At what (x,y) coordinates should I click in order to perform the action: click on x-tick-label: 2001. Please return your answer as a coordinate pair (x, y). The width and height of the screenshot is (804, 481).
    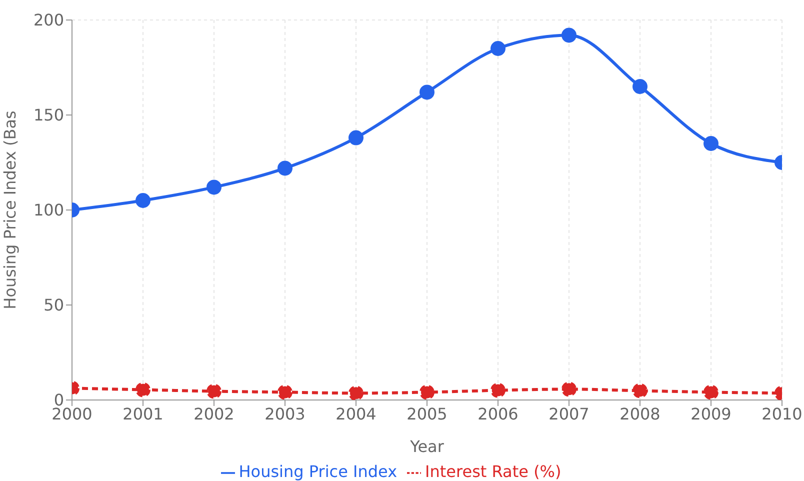
    Looking at the image, I should click on (143, 414).